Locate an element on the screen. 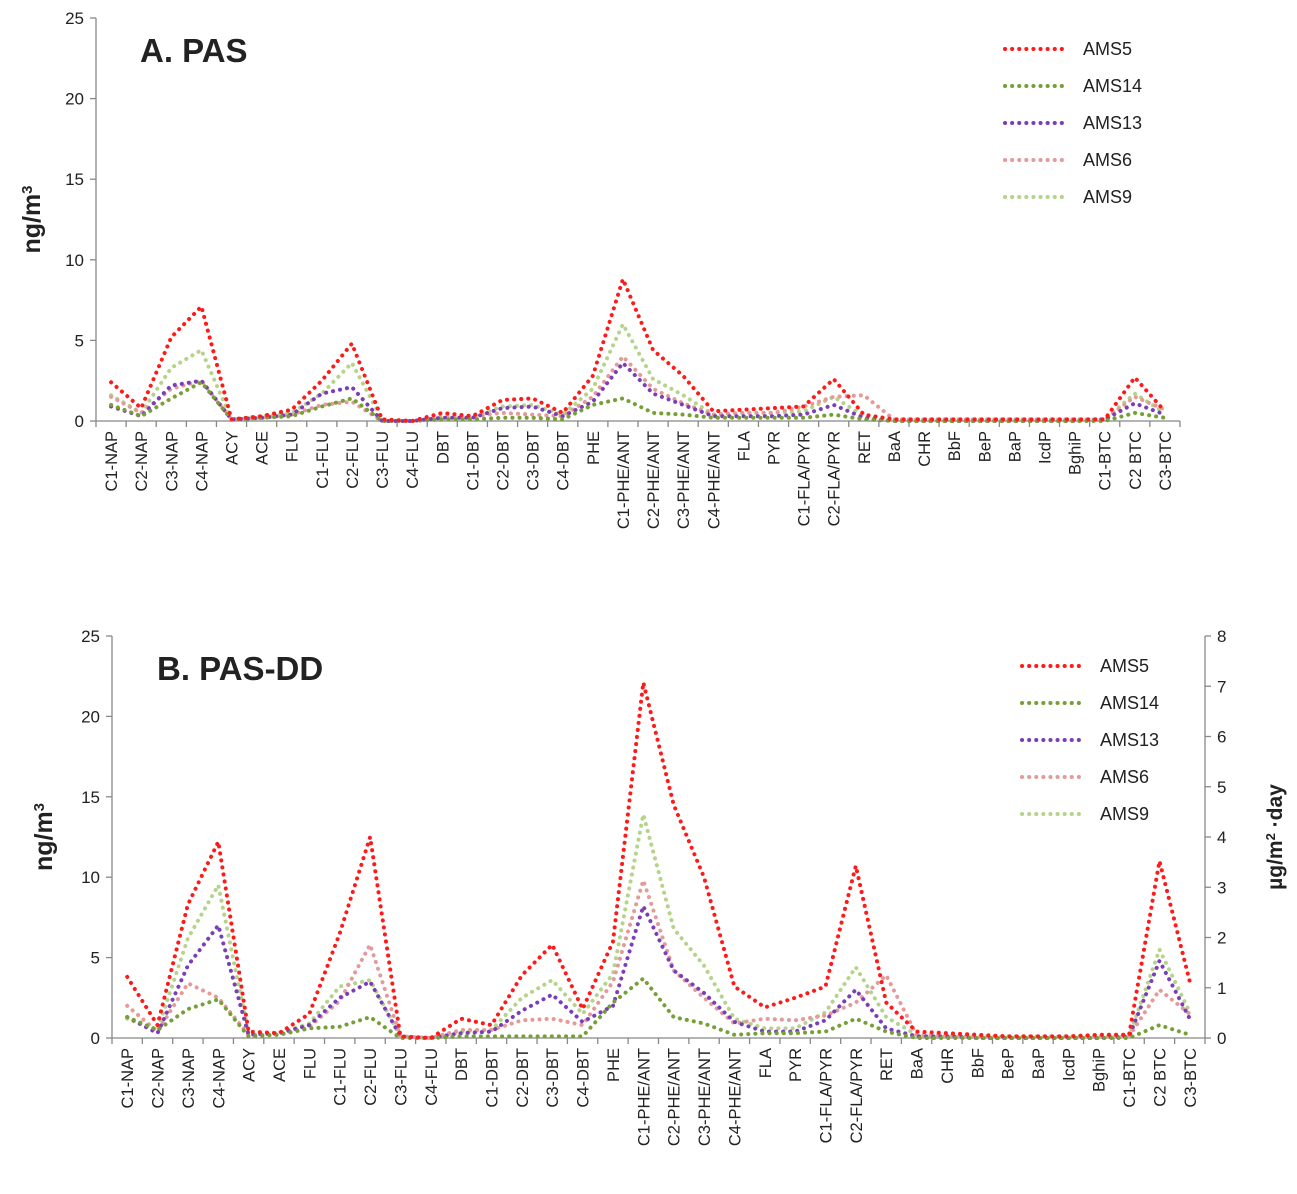 The width and height of the screenshot is (1297, 1194). right-y-tick-label: 8 is located at coordinates (1221, 636).